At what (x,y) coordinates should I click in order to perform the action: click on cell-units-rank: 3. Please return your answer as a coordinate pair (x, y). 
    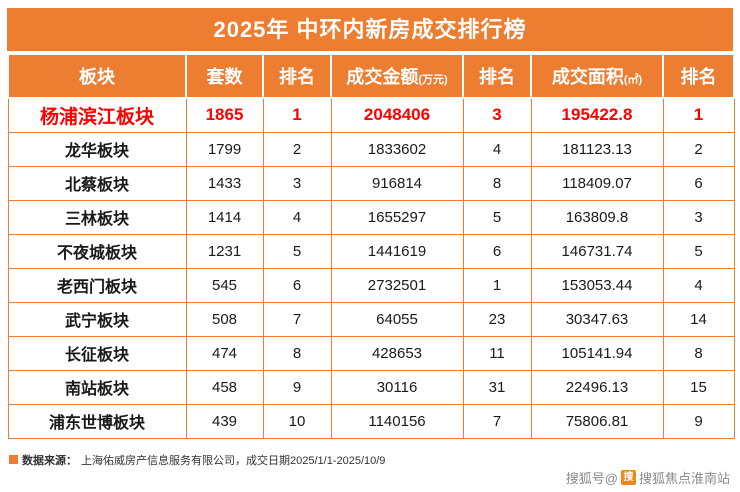
    Looking at the image, I should click on (297, 183).